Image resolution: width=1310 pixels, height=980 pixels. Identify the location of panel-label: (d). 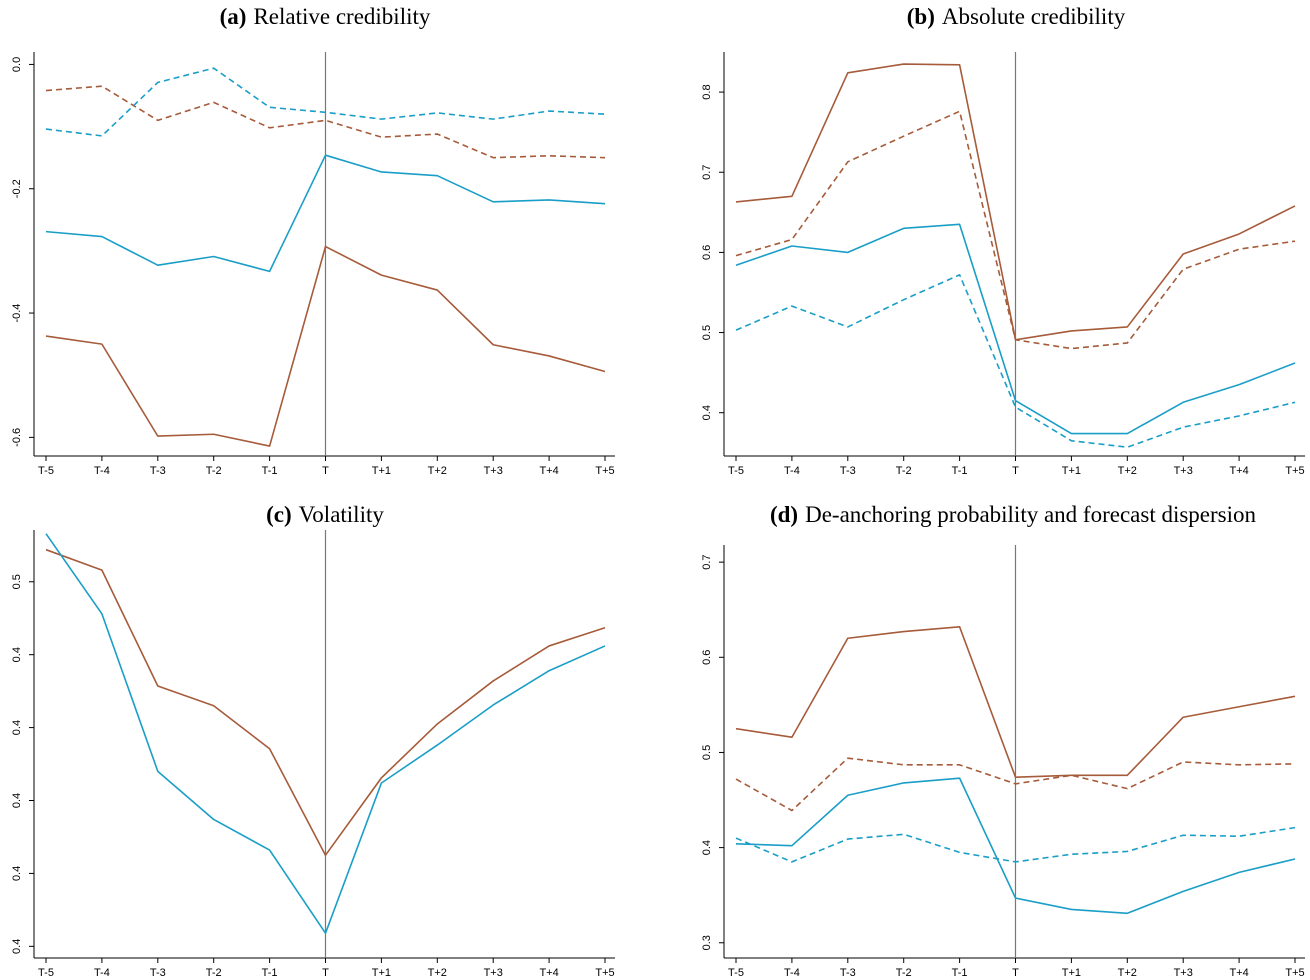
(784, 514).